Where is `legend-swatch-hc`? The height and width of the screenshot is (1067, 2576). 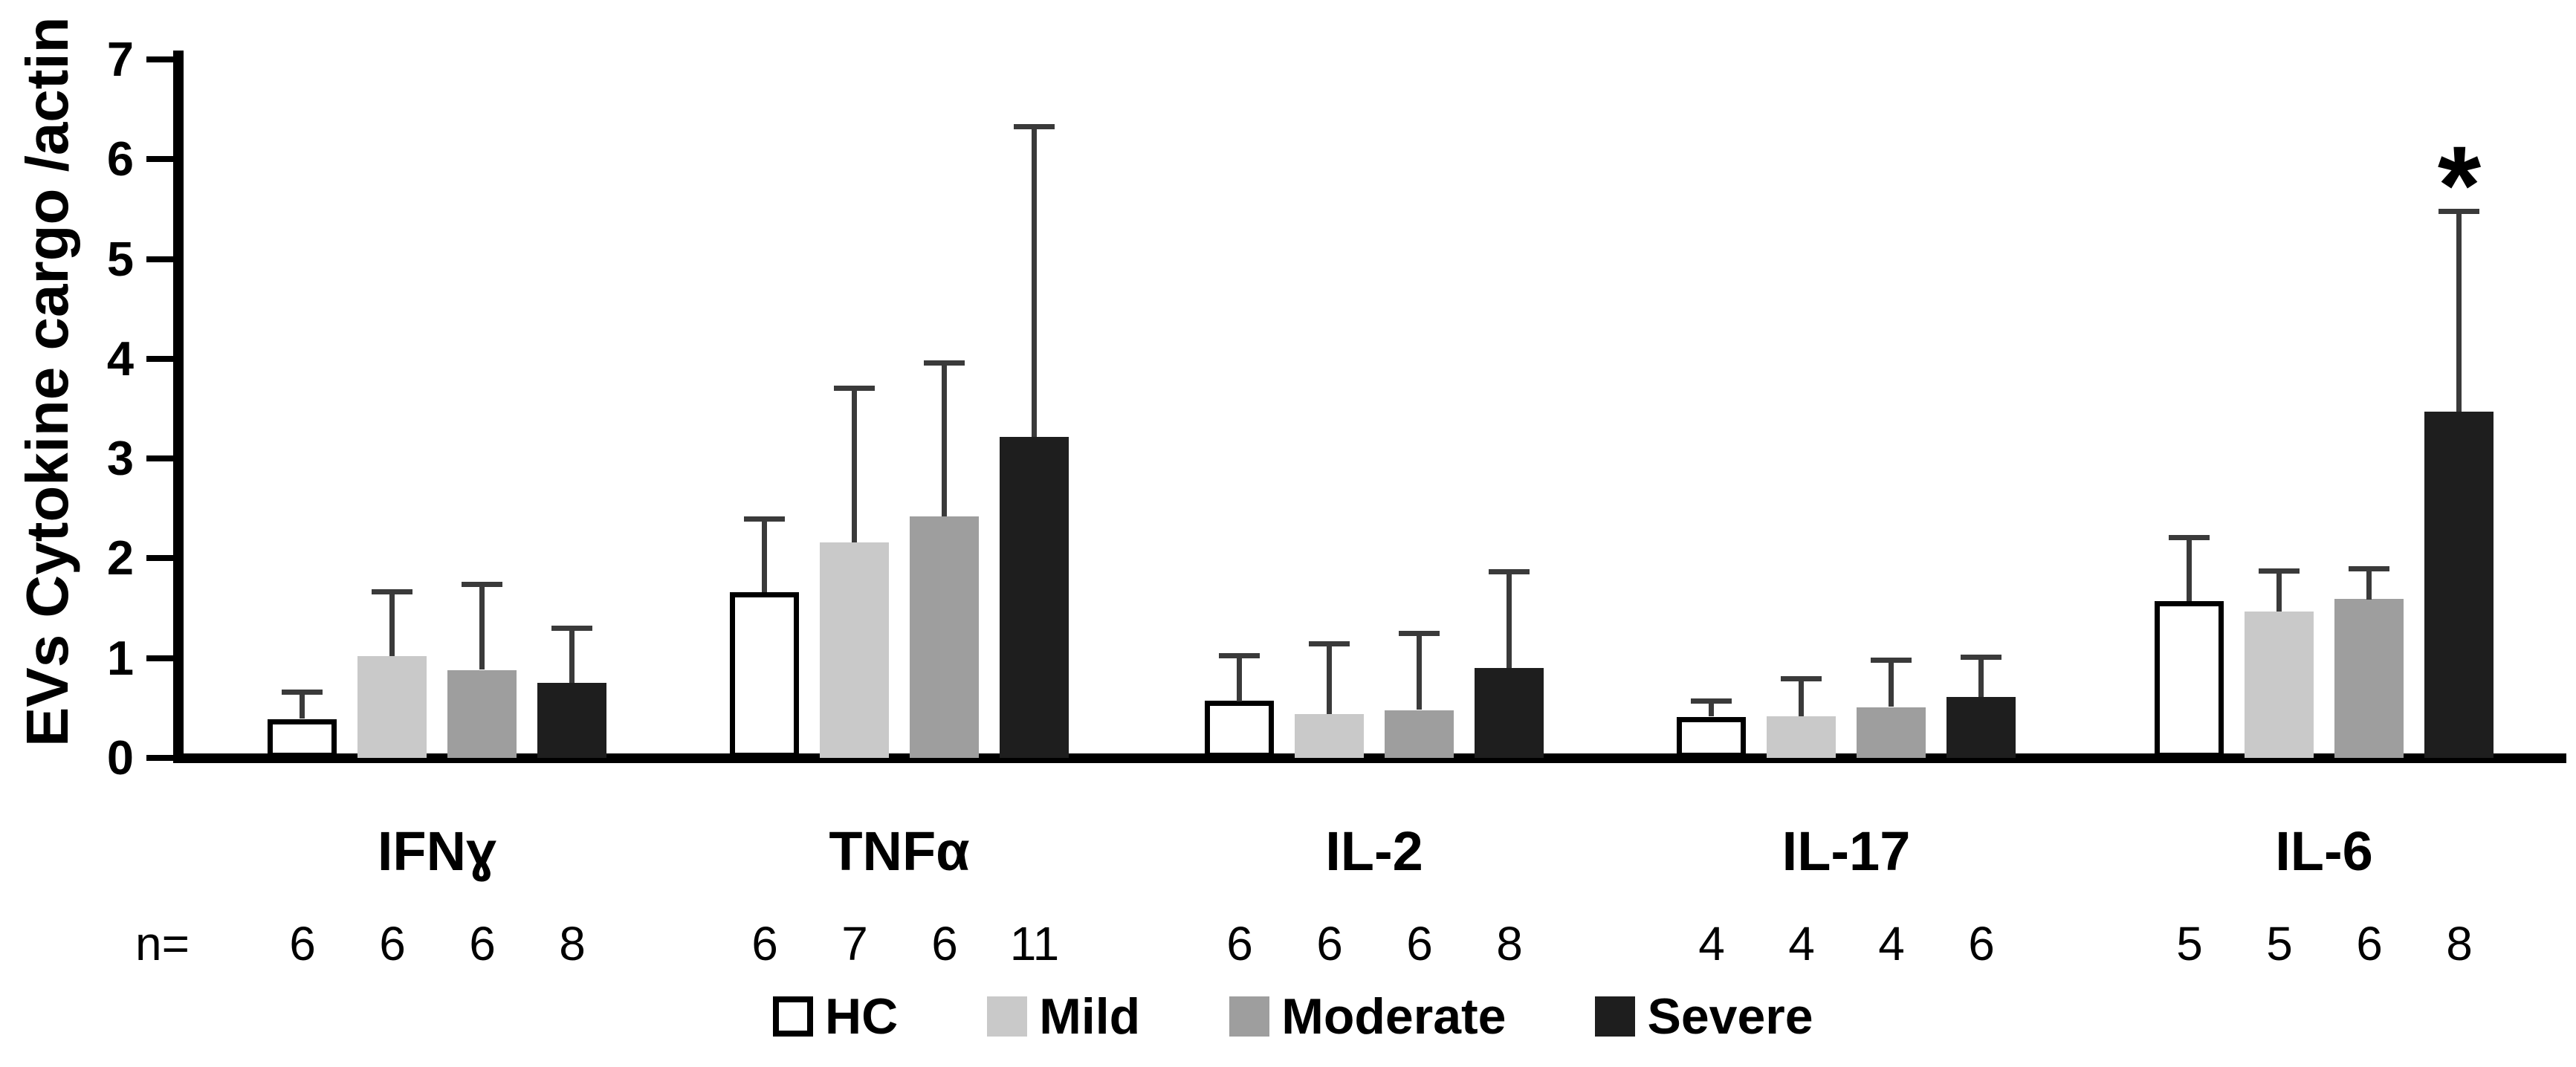 legend-swatch-hc is located at coordinates (793, 1016).